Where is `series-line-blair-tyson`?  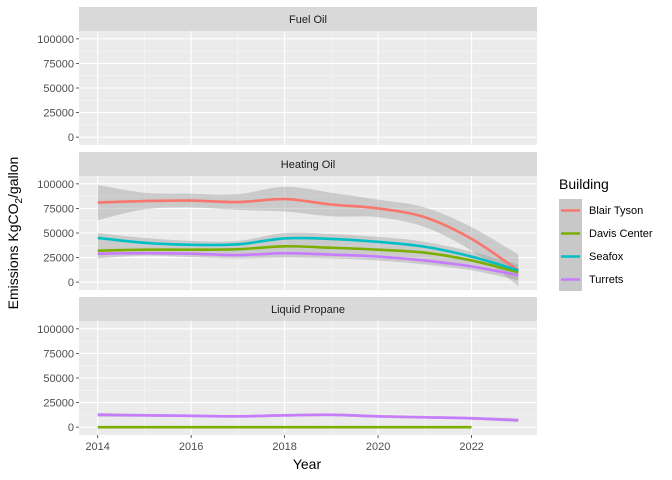
series-line-blair-tyson is located at coordinates (308, 234).